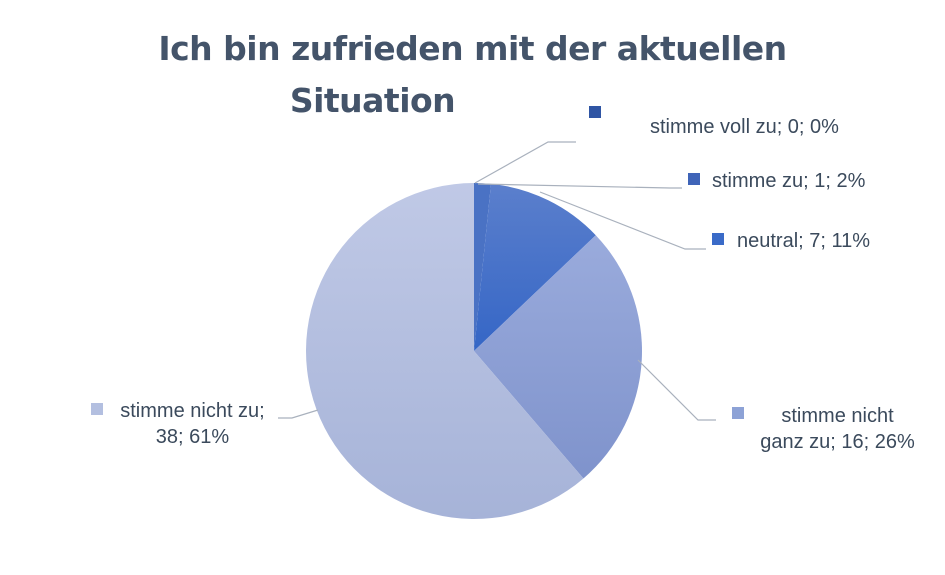 The image size is (945, 575). I want to click on label-line-1: stimme nicht, so click(837, 416).